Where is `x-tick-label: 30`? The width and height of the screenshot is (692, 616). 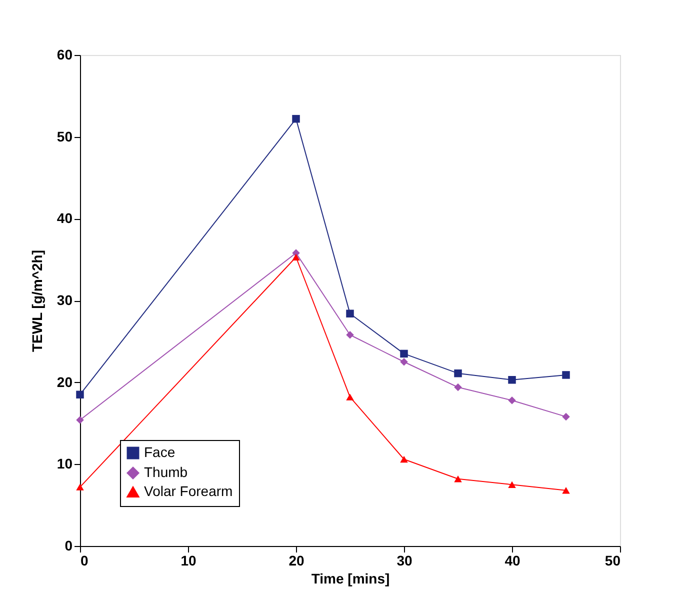
x-tick-label: 30 is located at coordinates (404, 560).